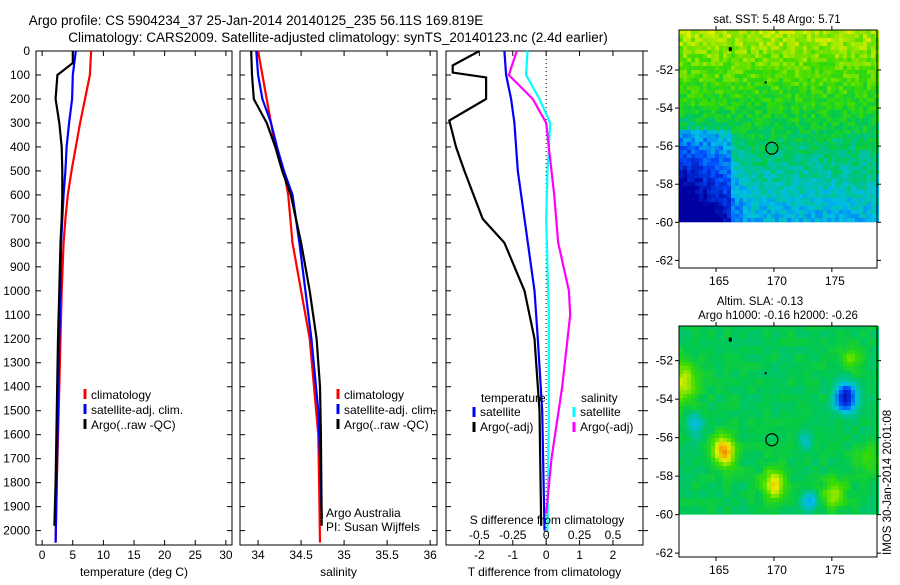  Describe the element at coordinates (665, 260) in the screenshot. I see `lat-tick-label: -62` at that location.